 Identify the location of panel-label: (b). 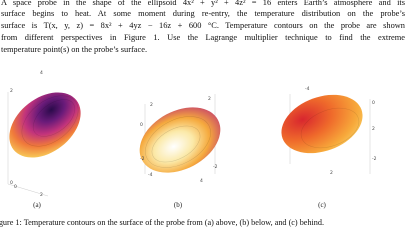
(178, 205).